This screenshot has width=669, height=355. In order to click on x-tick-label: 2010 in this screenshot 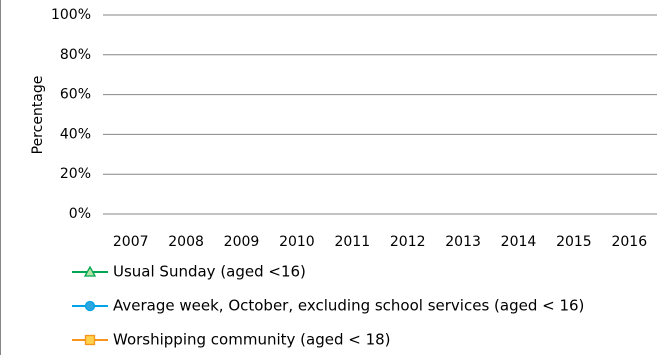, I will do `click(297, 242)`.